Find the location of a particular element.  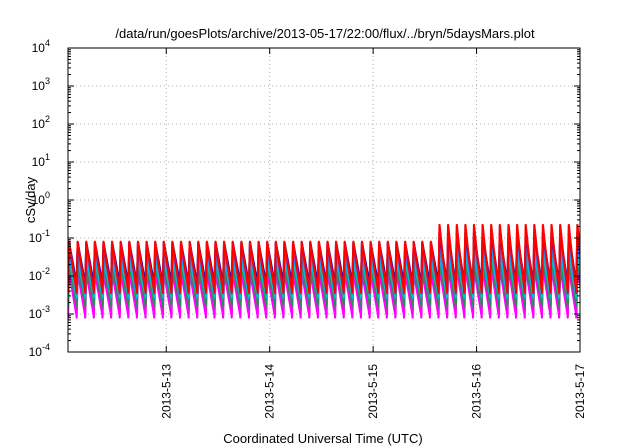

y-tick-label: 10⁻¹ is located at coordinates (39, 236).